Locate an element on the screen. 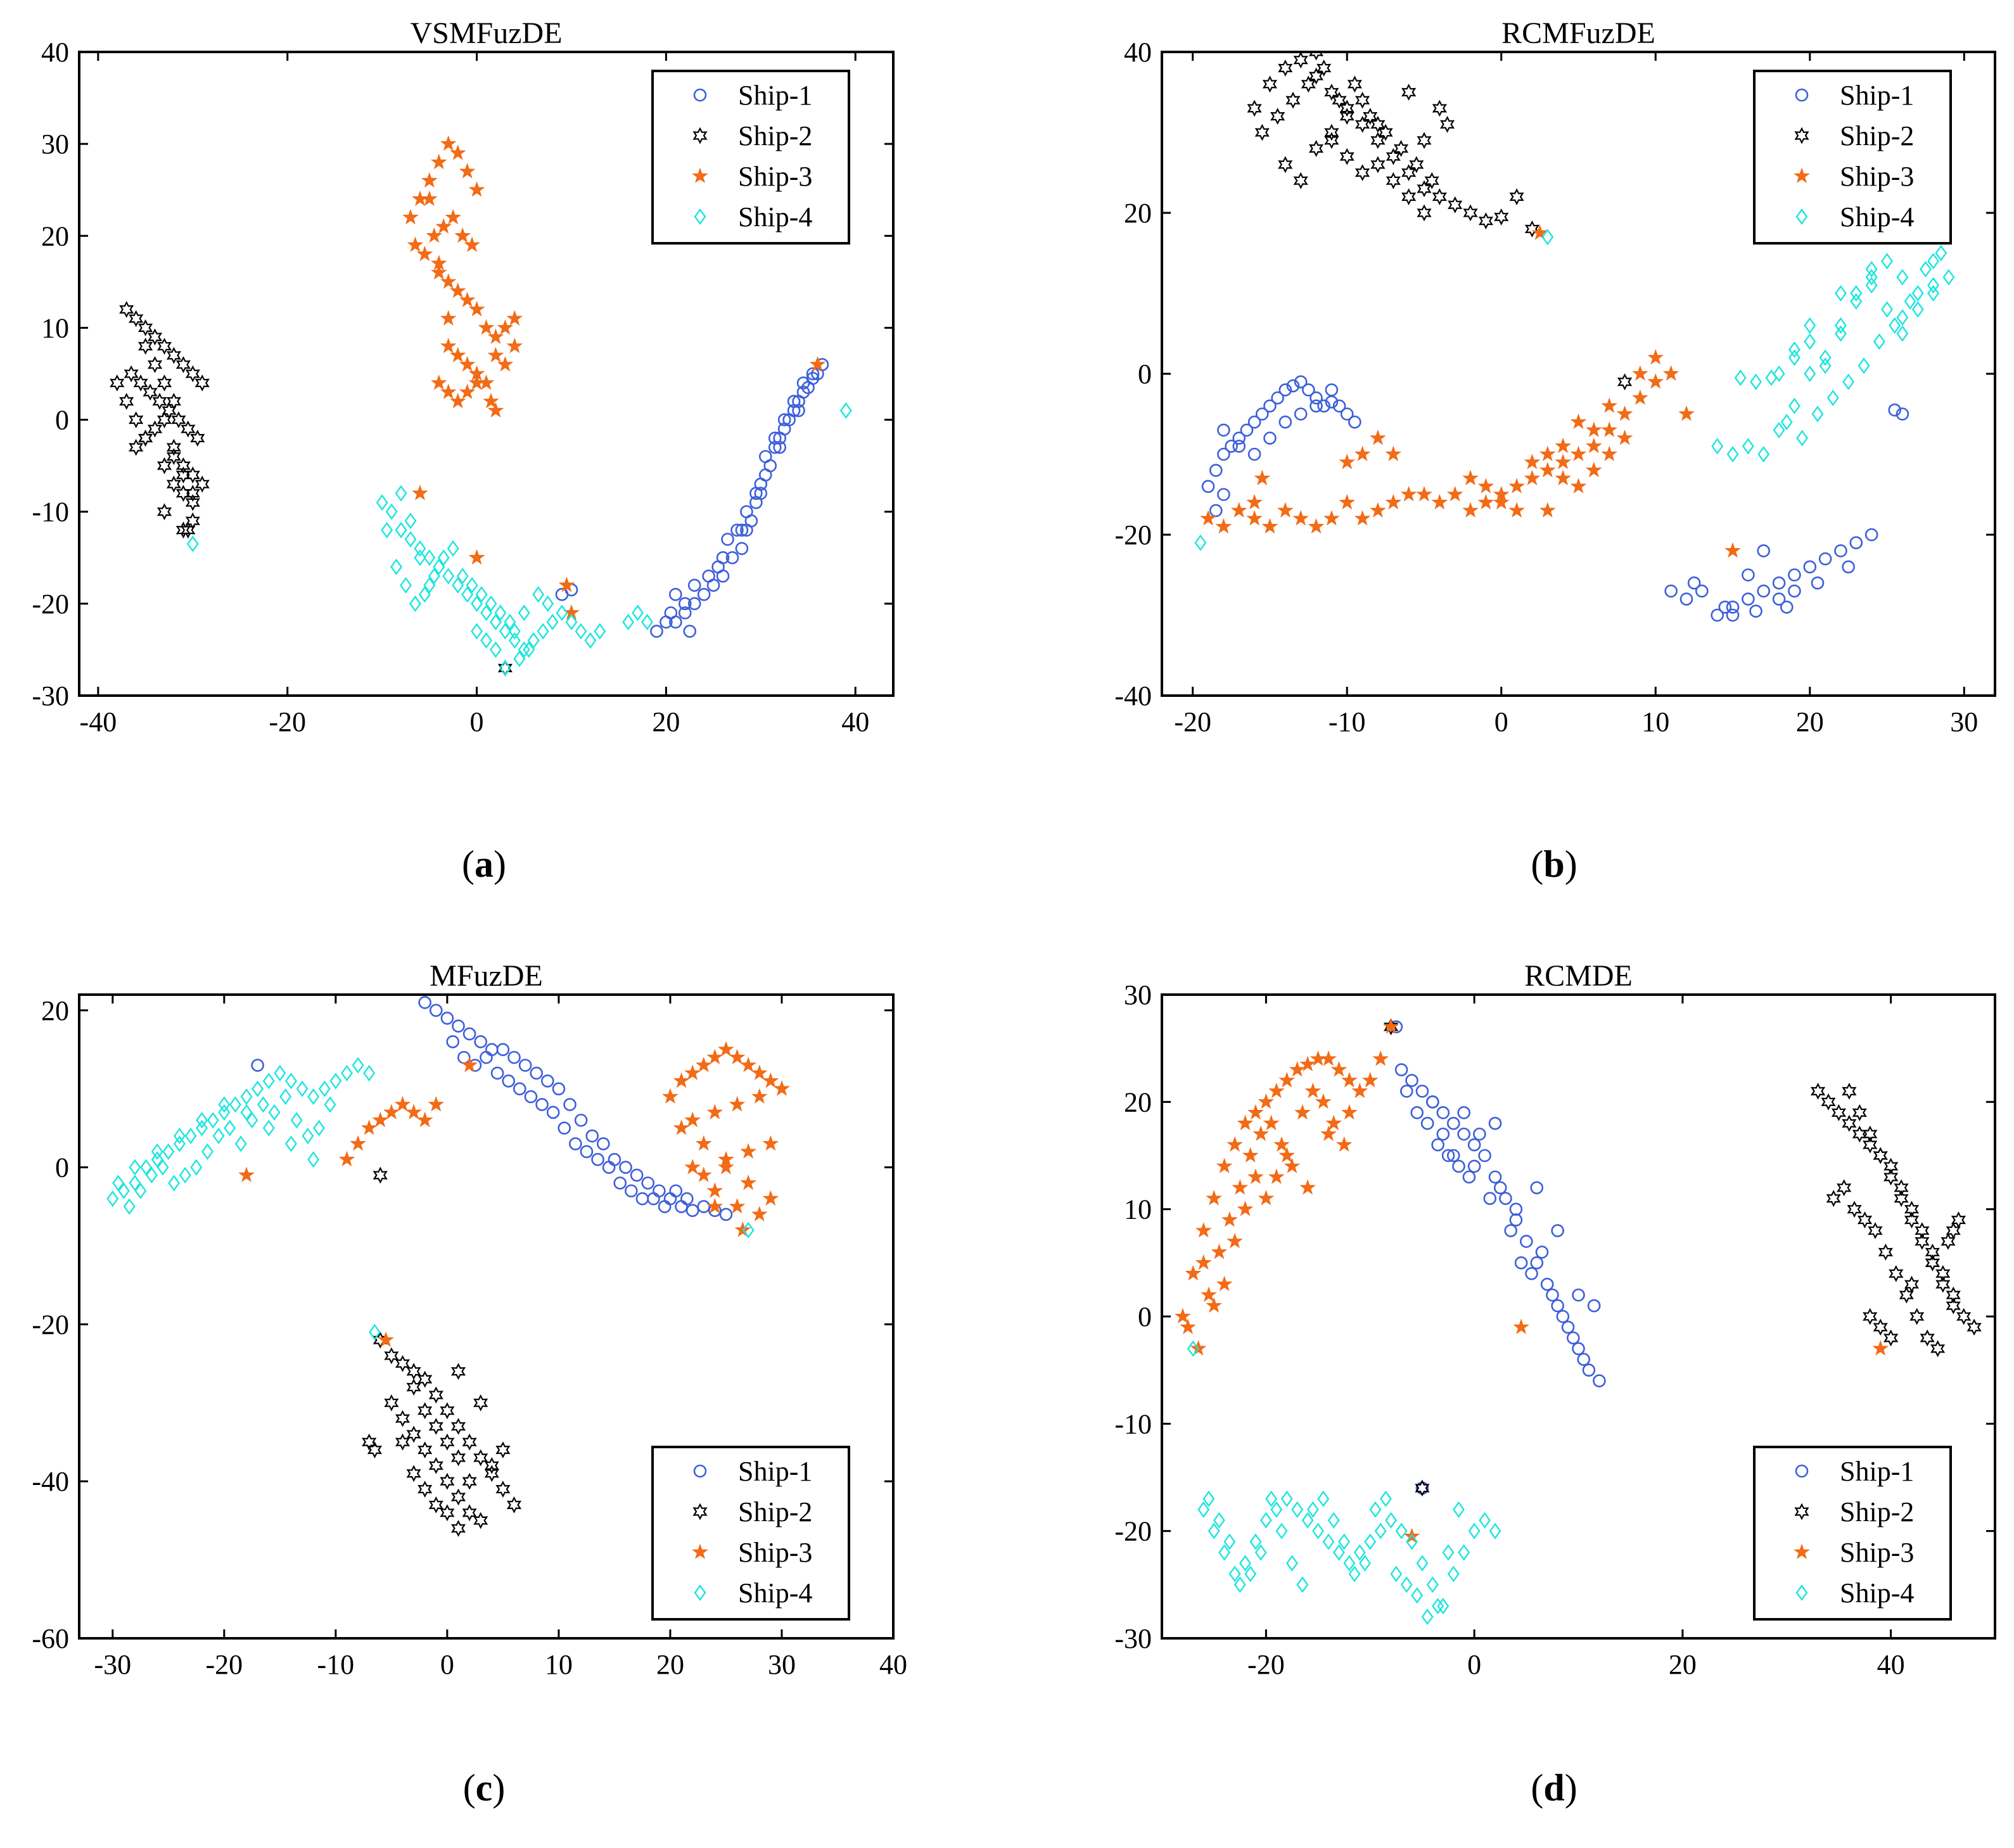 The image size is (2014, 1848). chart-title: MFuzDE is located at coordinates (486, 976).